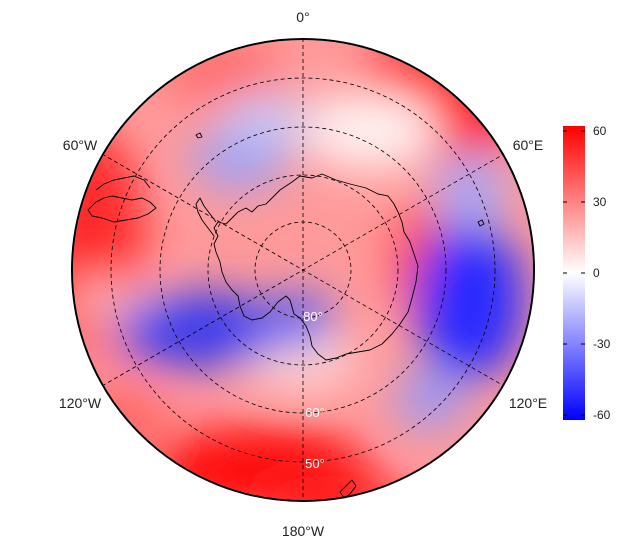 This screenshot has width=625, height=552. What do you see at coordinates (596, 273) in the screenshot?
I see `colorbar-tick-0: 0` at bounding box center [596, 273].